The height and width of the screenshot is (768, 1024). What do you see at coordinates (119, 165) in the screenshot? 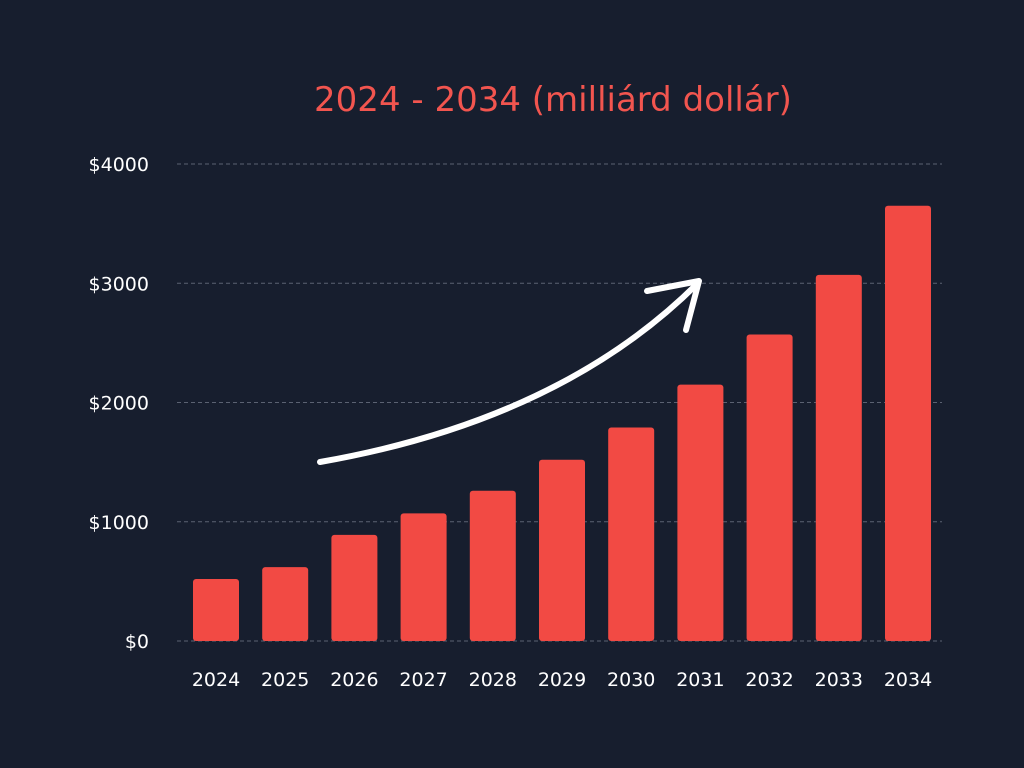
I see `y-tick-label: $4000` at bounding box center [119, 165].